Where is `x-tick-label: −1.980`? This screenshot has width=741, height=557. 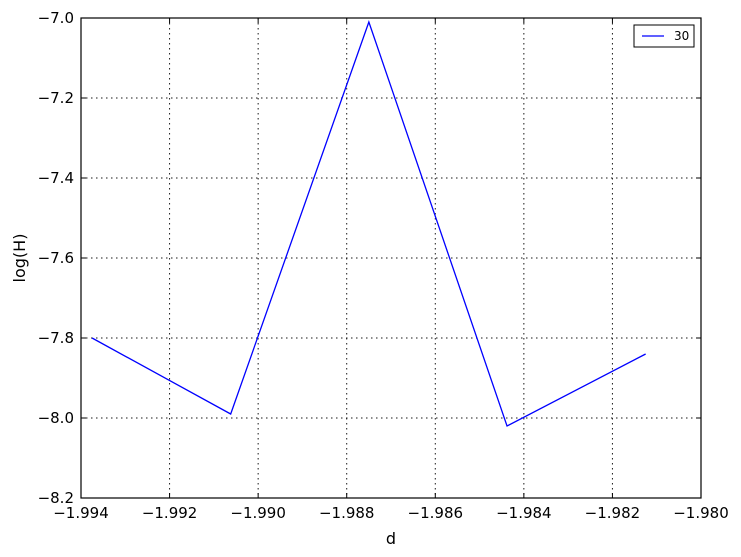 x-tick-label: −1.980 is located at coordinates (701, 513).